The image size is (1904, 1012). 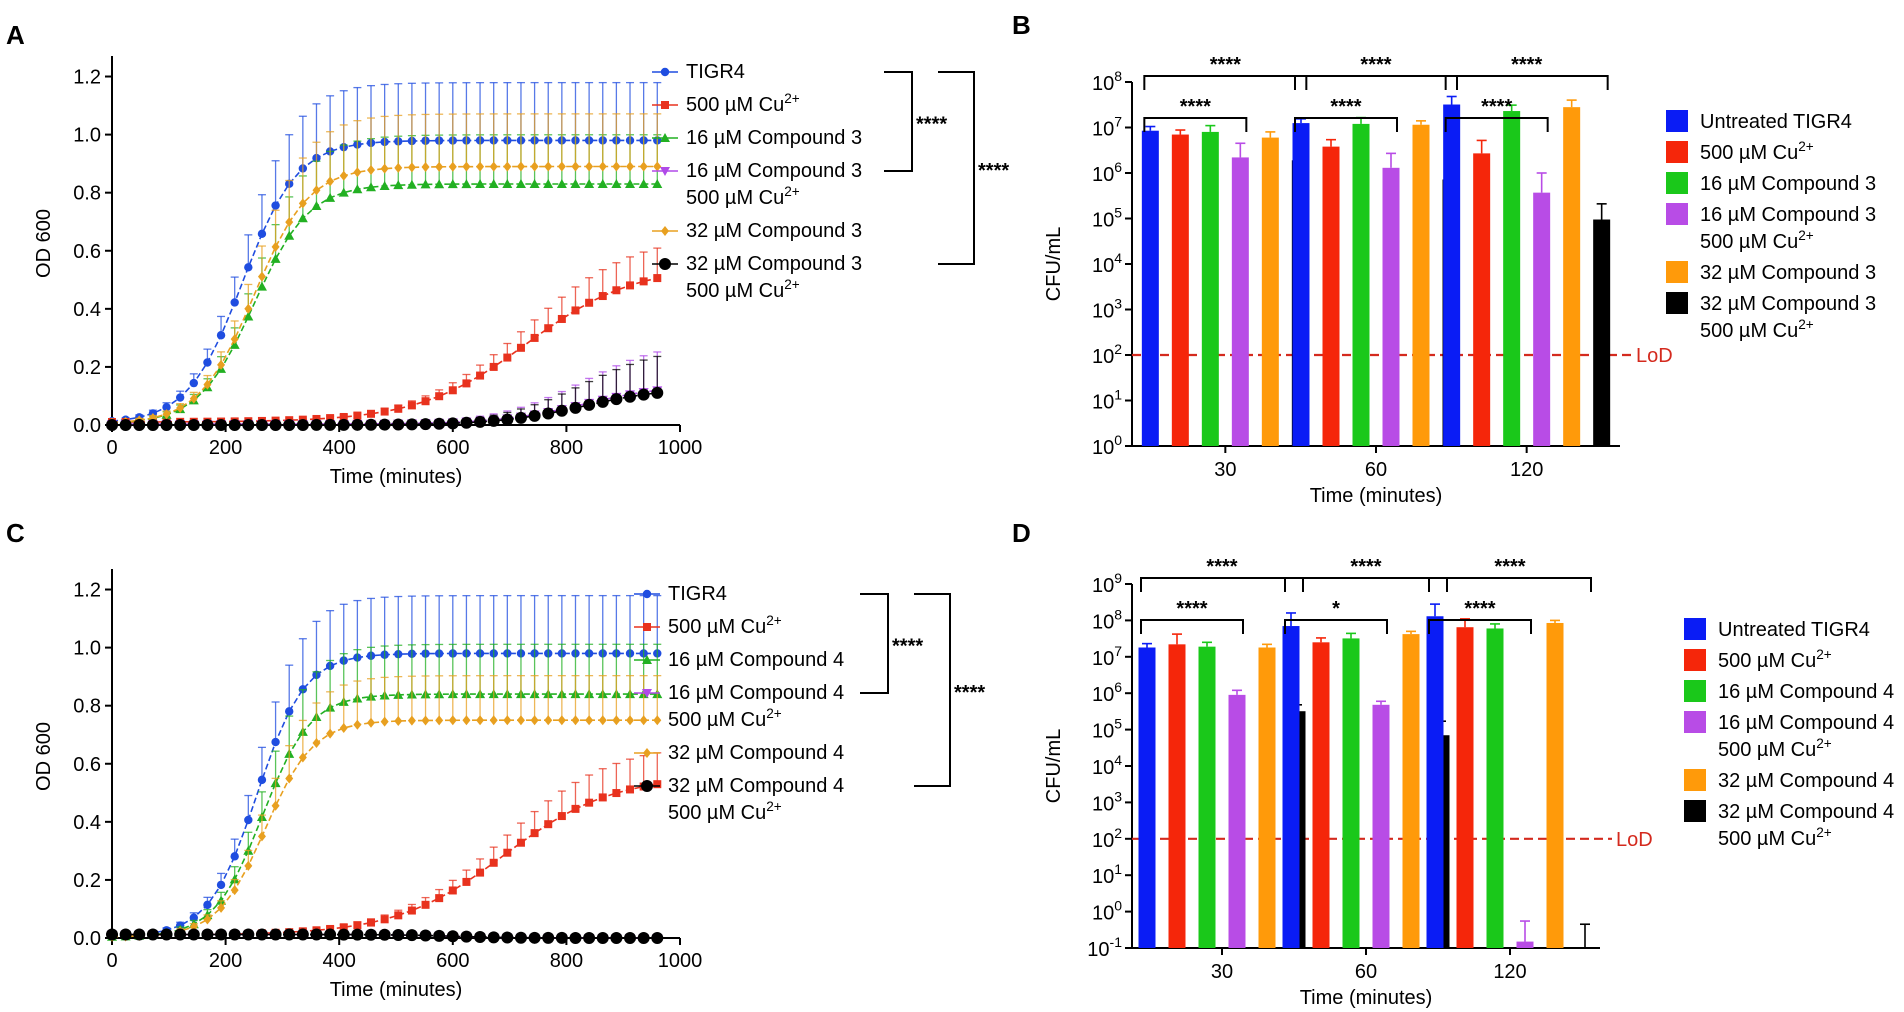 I want to click on x-tick-label: 800, so click(x=566, y=448).